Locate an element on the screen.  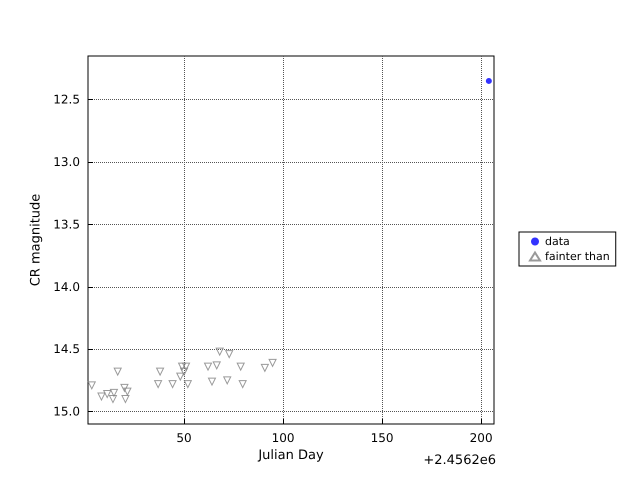
y-tick-label: 13.0 is located at coordinates (66, 162).